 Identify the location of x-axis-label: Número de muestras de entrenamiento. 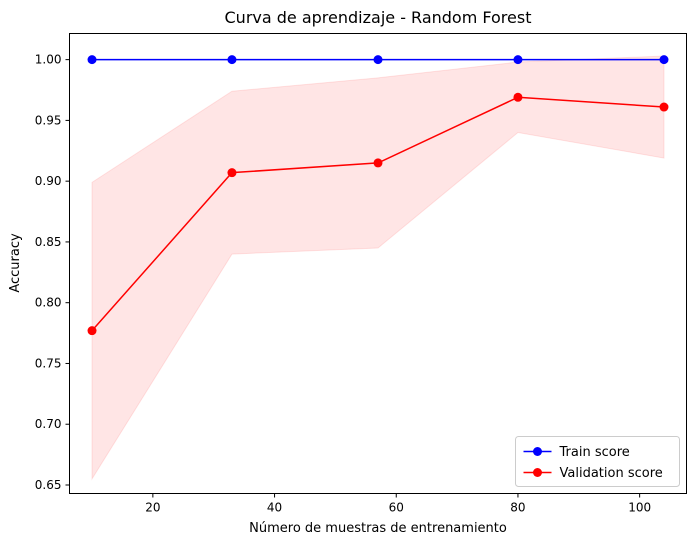
(378, 528).